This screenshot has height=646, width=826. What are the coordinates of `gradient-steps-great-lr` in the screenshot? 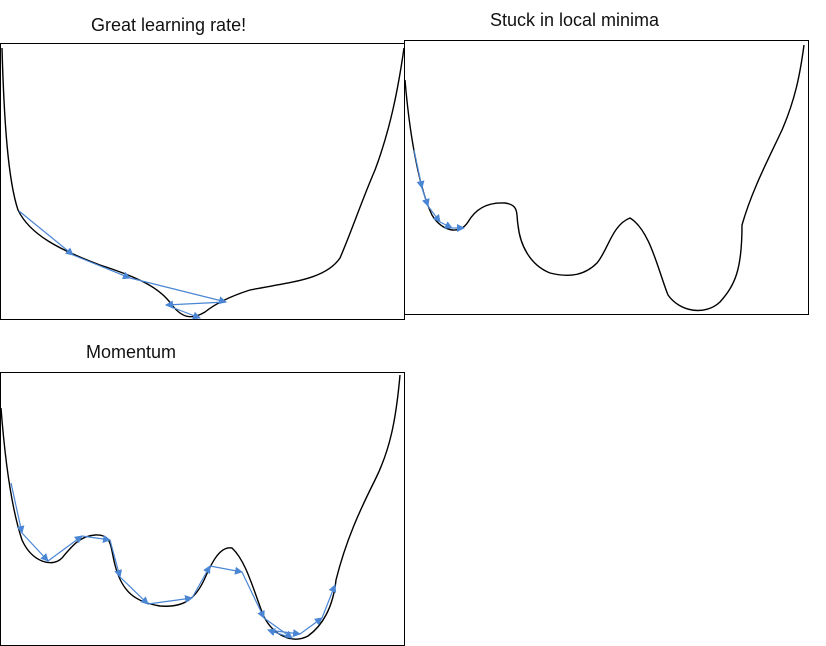 It's located at (122, 265).